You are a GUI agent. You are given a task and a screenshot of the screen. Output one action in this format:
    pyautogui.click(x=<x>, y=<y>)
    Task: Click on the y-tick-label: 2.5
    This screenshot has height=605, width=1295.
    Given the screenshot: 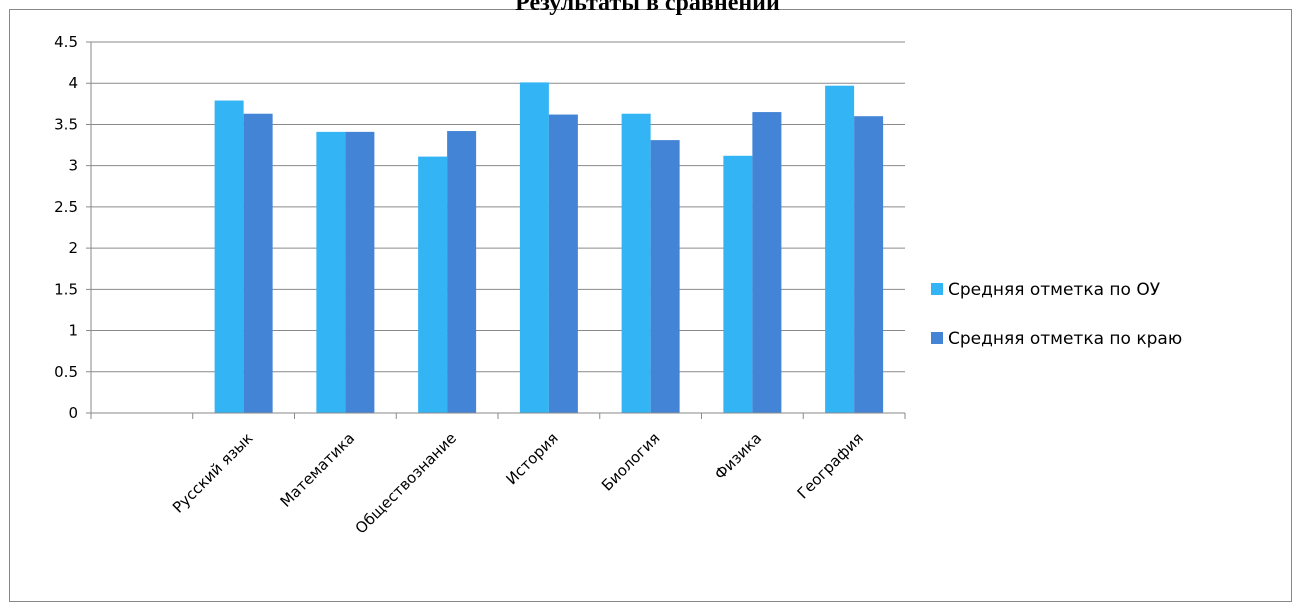 What is the action you would take?
    pyautogui.click(x=66, y=207)
    